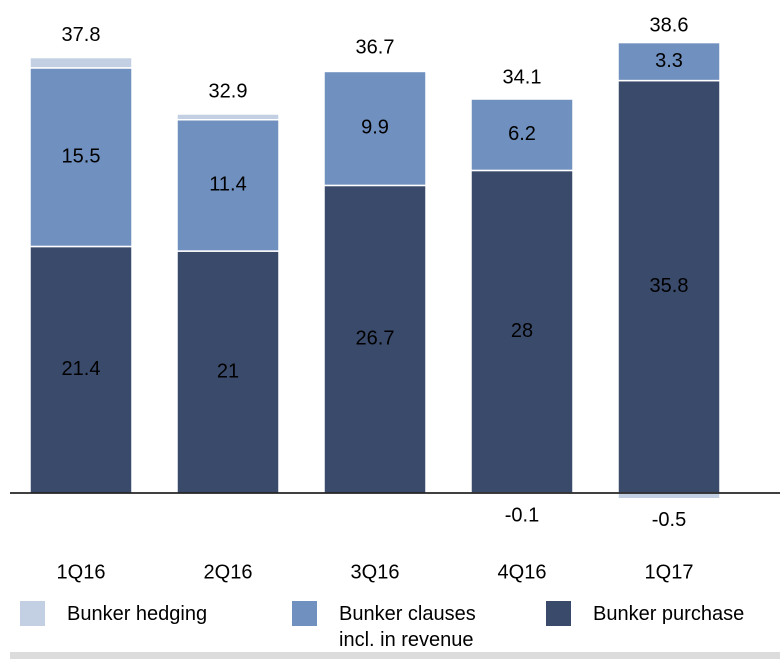 This screenshot has width=780, height=660. What do you see at coordinates (522, 515) in the screenshot?
I see `value-label: -0.1` at bounding box center [522, 515].